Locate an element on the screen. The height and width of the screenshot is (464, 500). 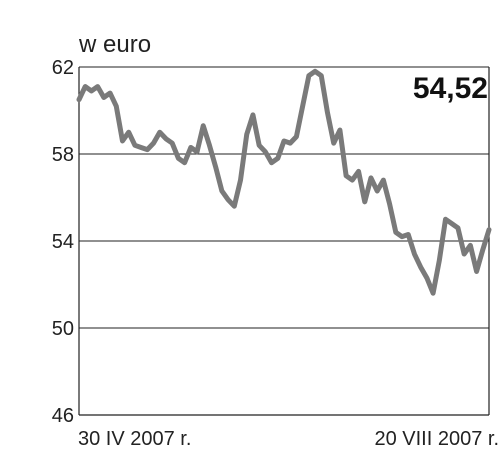
y-tick-label-54: 54 is located at coordinates (63, 242).